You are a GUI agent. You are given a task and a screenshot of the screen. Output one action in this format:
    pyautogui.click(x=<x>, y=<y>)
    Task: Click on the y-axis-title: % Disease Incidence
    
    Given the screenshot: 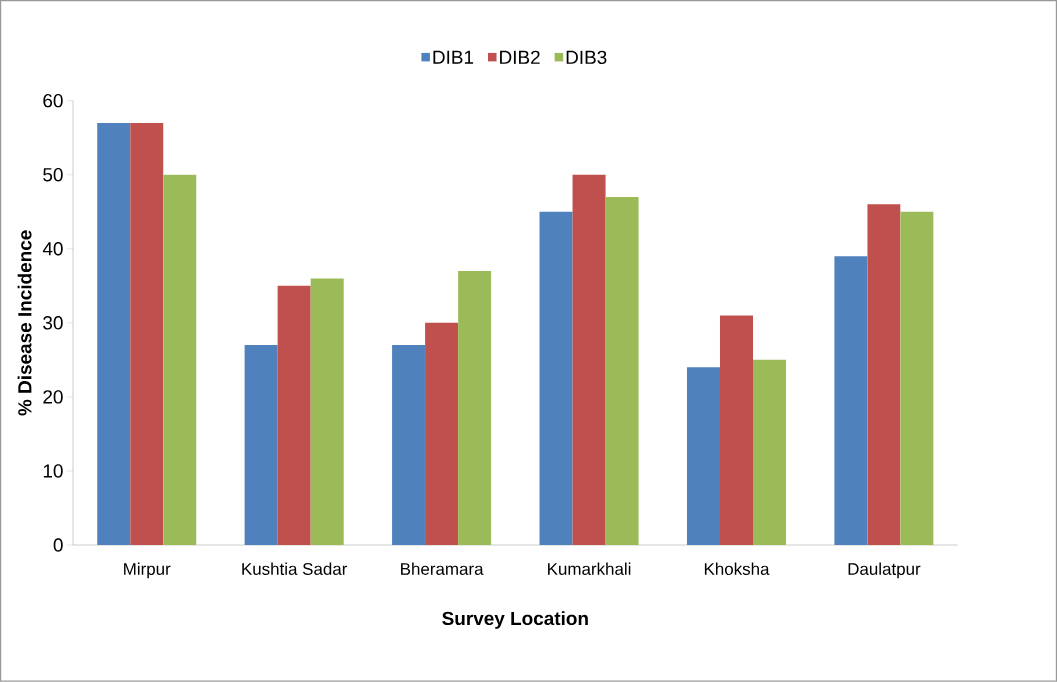 What is the action you would take?
    pyautogui.click(x=24, y=323)
    